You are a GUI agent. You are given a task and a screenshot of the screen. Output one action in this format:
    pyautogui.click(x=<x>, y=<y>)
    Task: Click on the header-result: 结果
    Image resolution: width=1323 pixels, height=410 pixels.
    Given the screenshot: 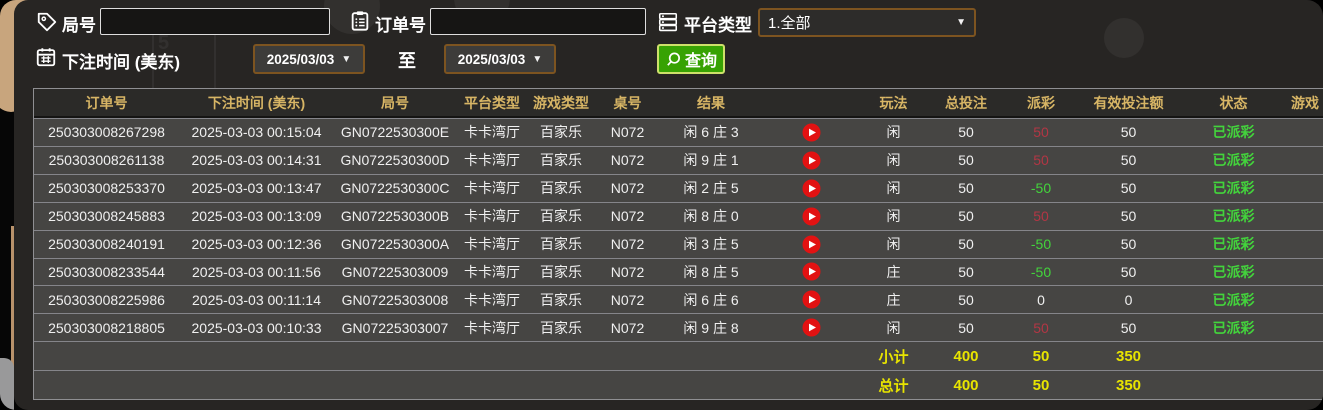 What is the action you would take?
    pyautogui.click(x=711, y=102)
    